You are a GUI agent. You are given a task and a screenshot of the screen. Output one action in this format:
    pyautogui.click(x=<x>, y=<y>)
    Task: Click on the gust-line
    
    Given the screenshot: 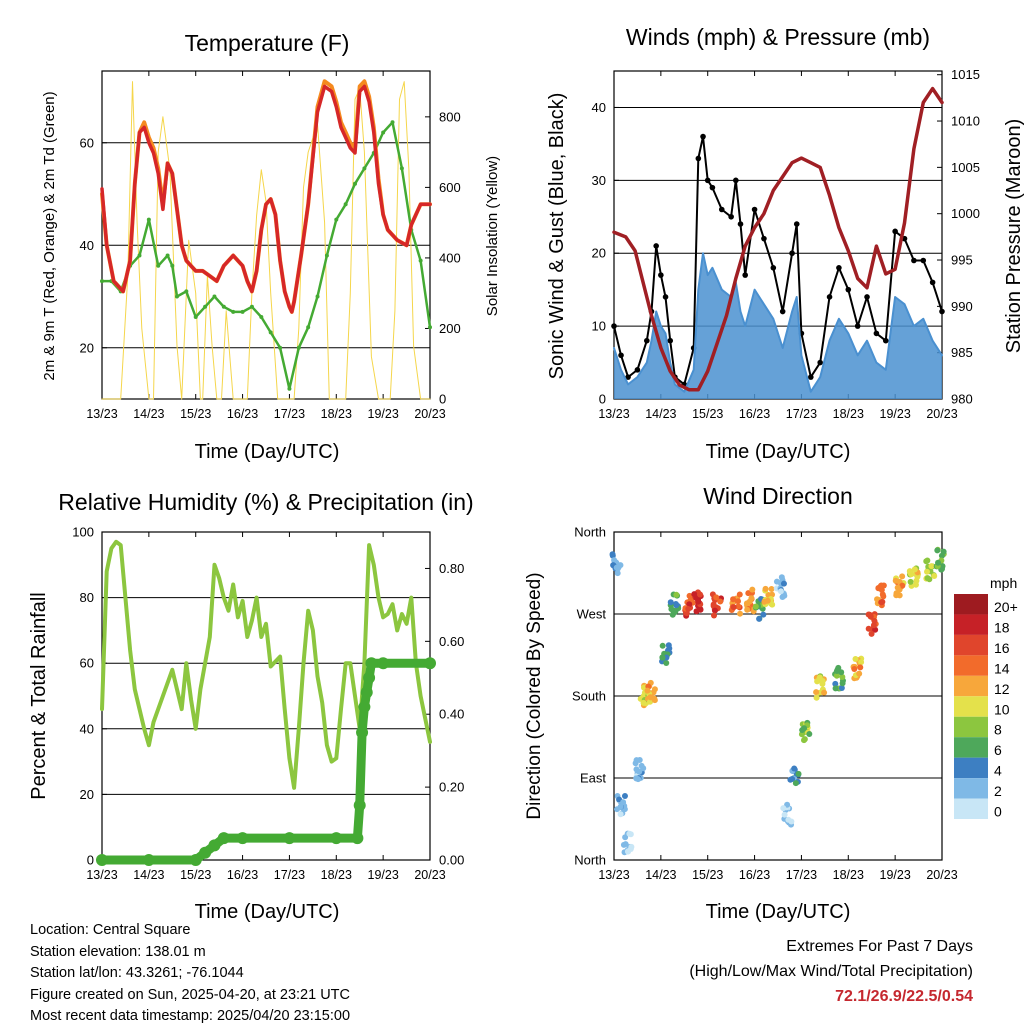 What is the action you would take?
    pyautogui.click(x=778, y=260)
    